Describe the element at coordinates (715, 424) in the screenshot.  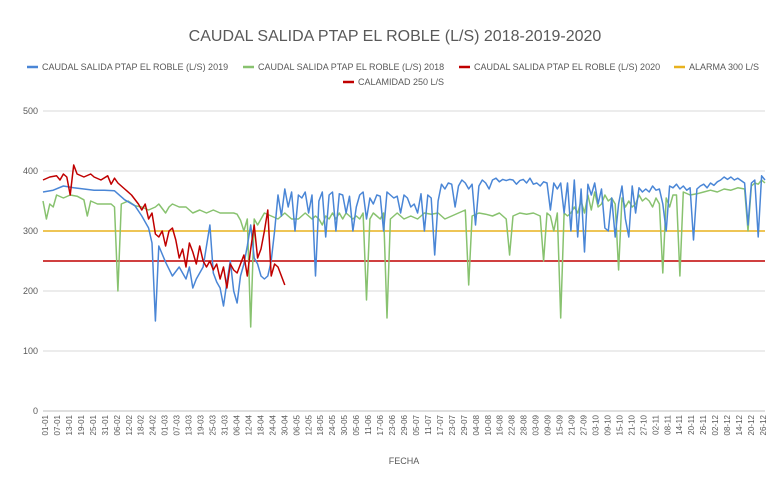
I see `x-tick-label: 02-12` at that location.